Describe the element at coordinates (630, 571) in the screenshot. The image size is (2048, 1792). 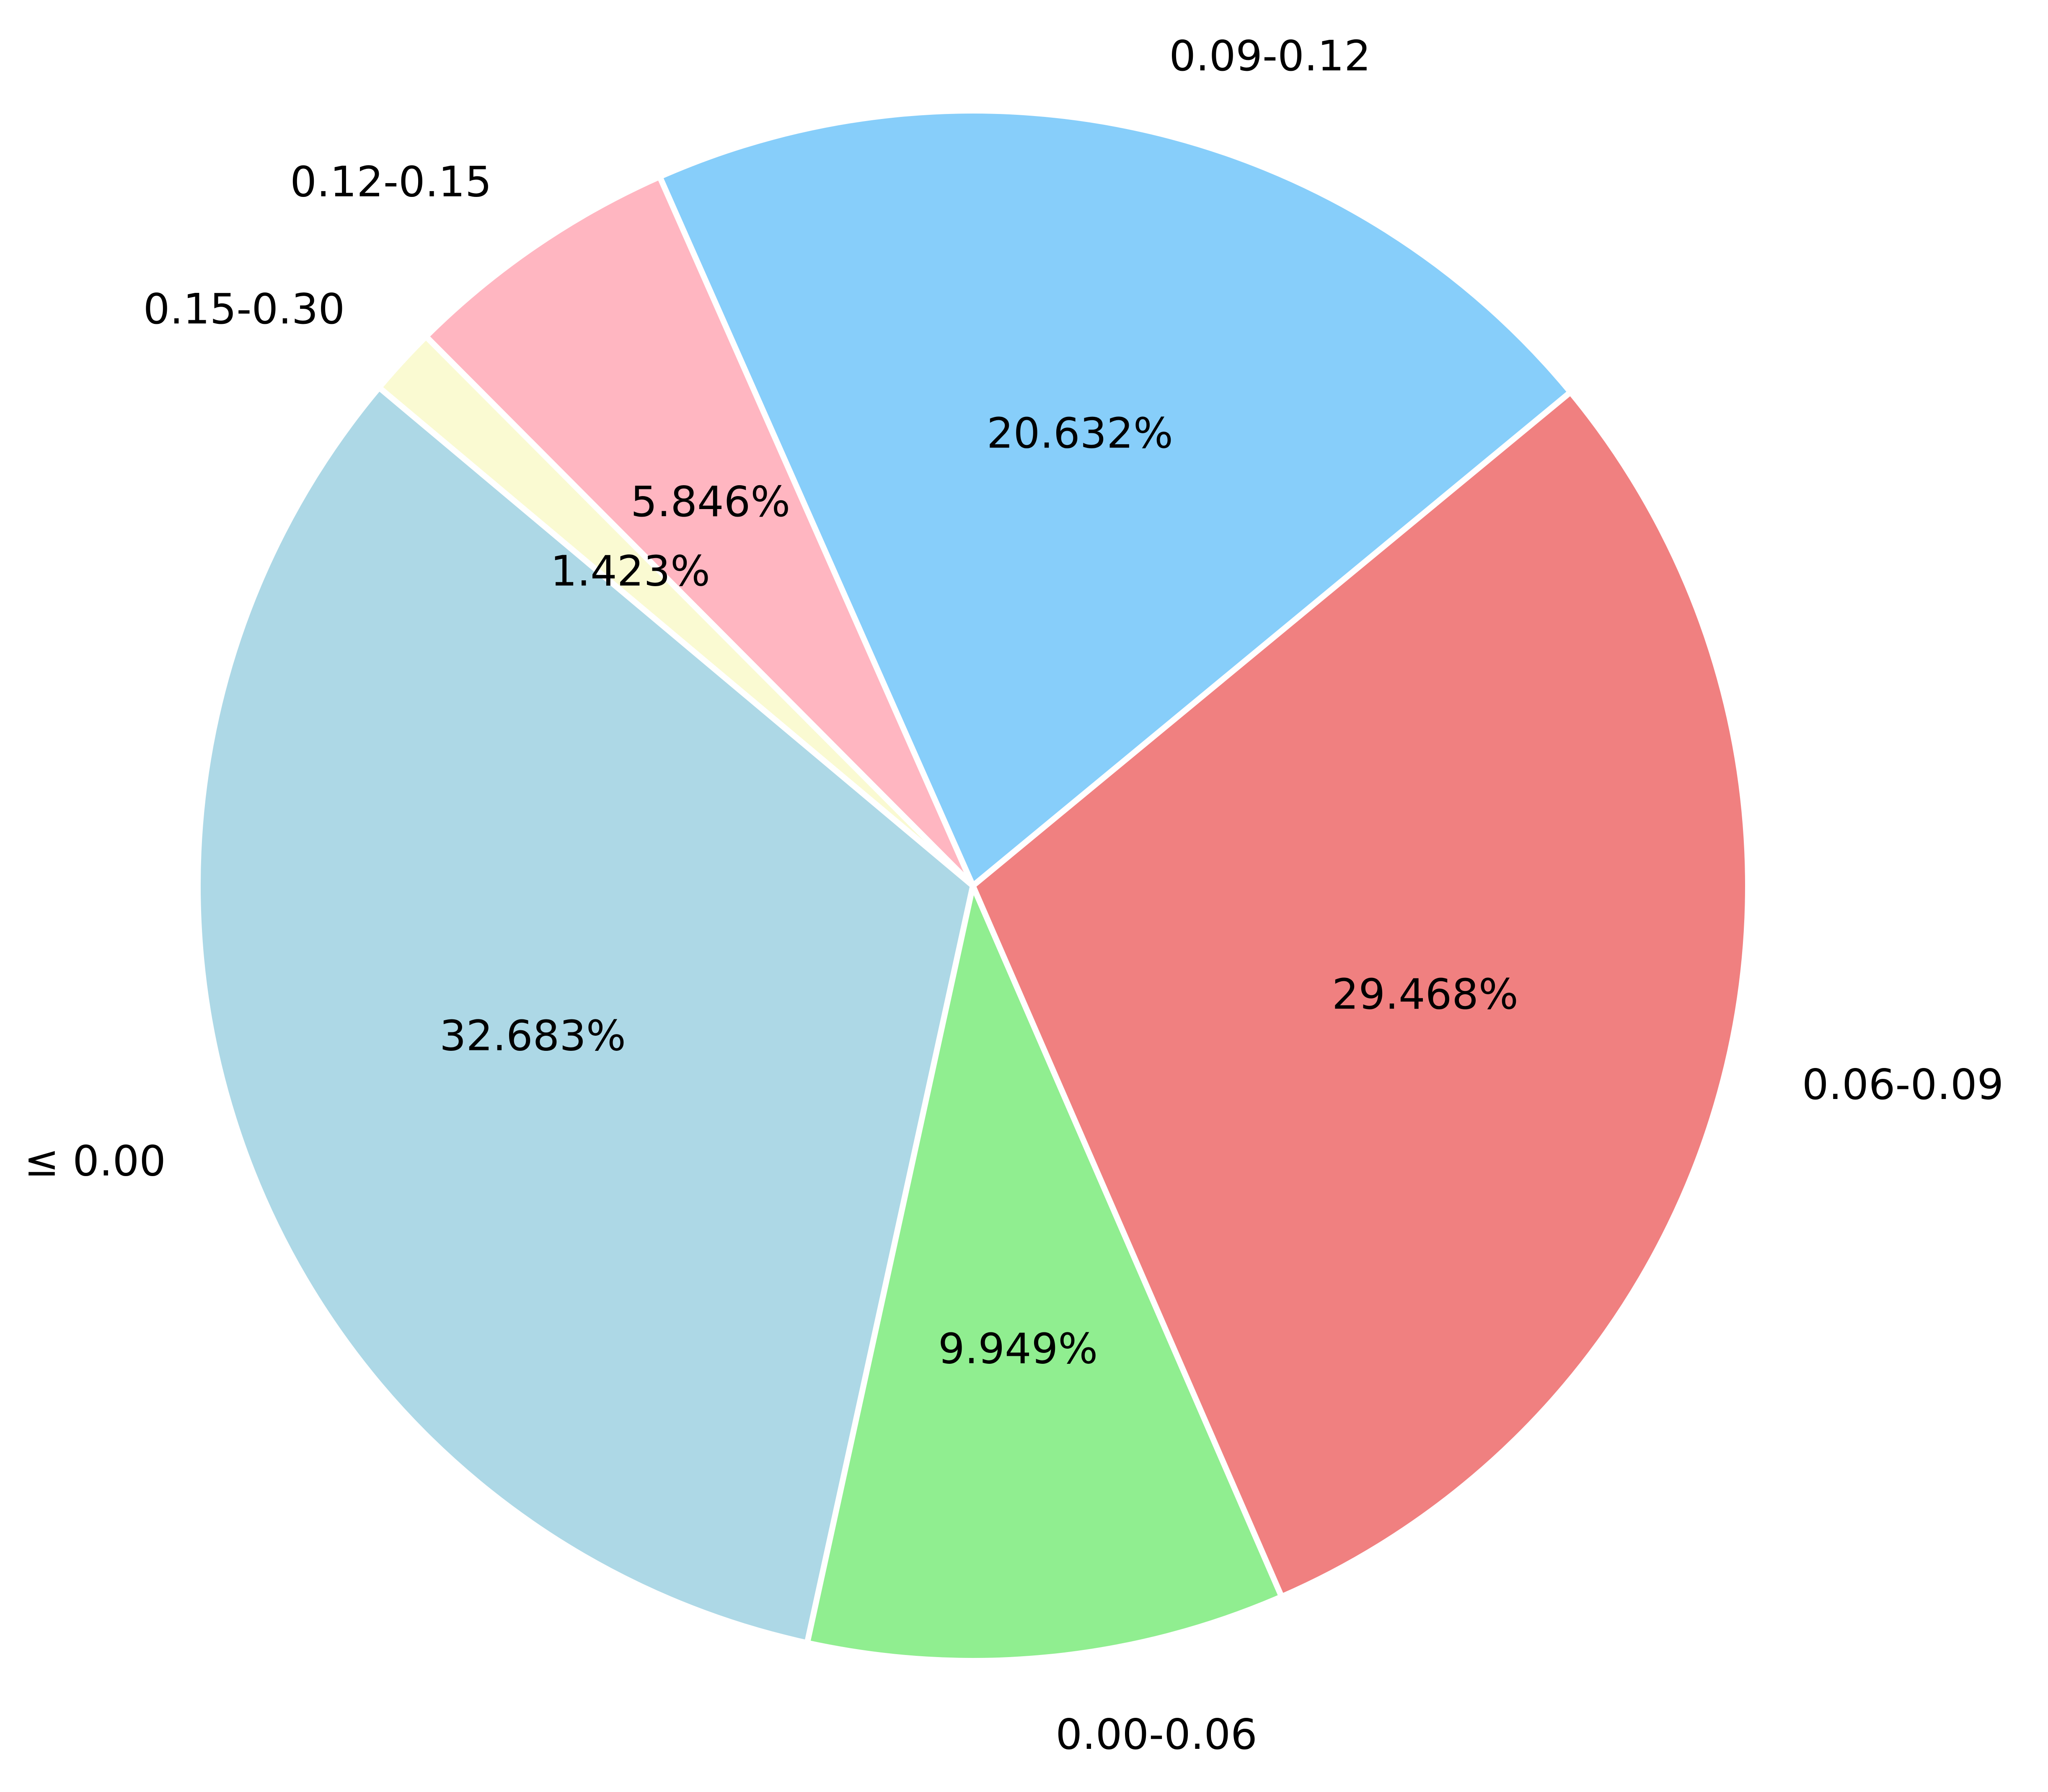
I see `pct-label-0-15-0-30: 1.423%` at that location.